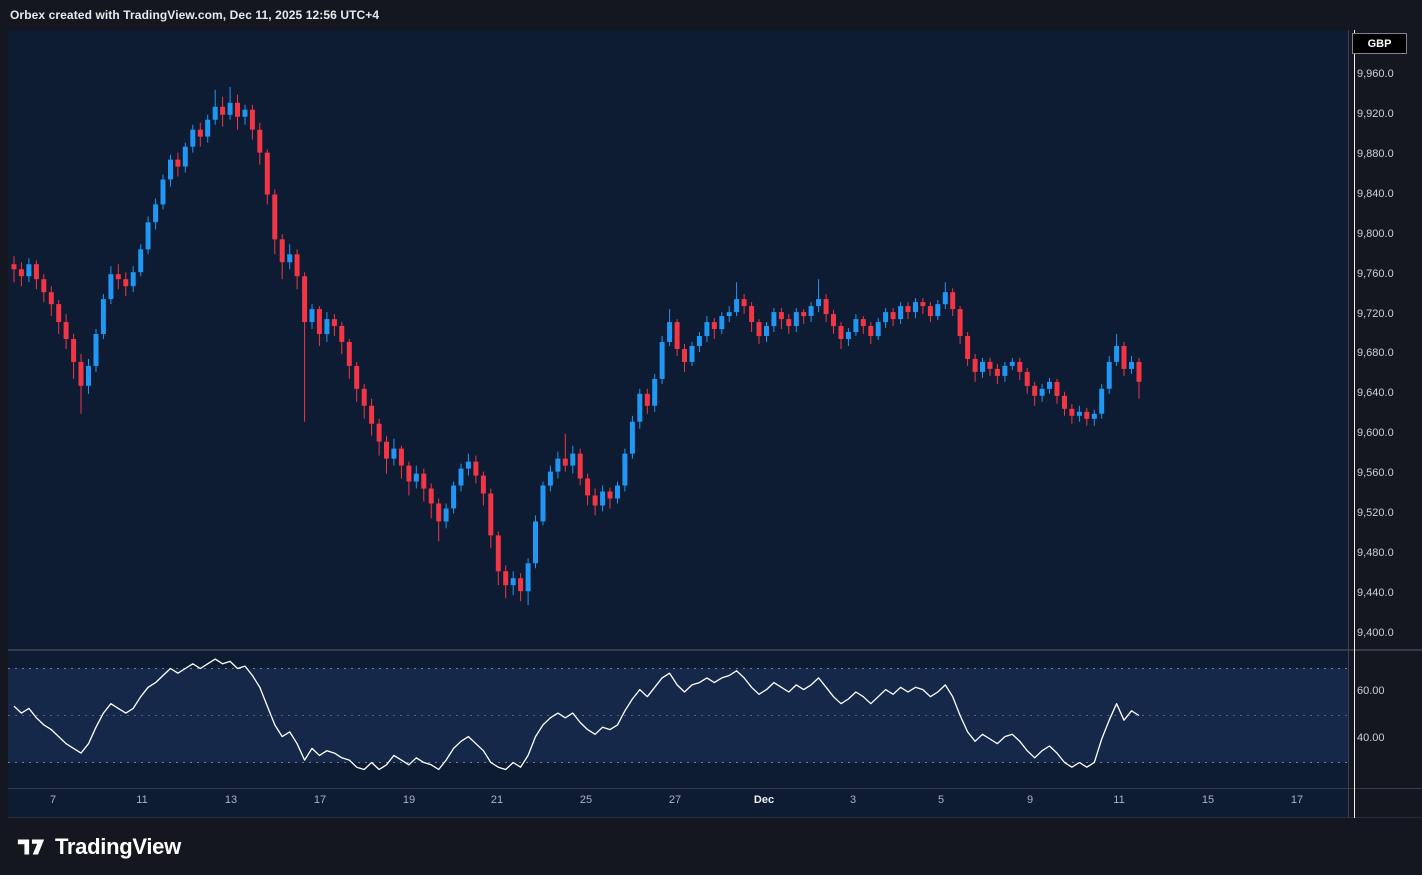 The height and width of the screenshot is (875, 1422). What do you see at coordinates (1375, 233) in the screenshot?
I see `price-axis-label: 9,800.0` at bounding box center [1375, 233].